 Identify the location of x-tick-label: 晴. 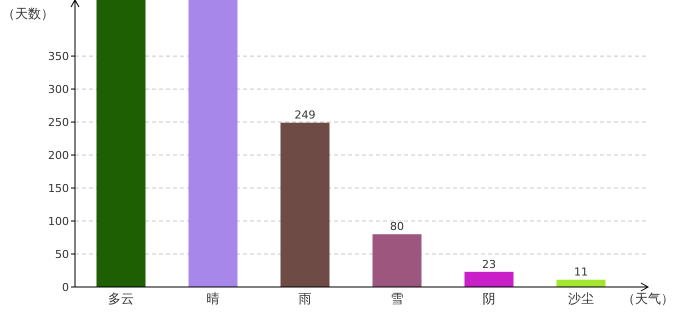
(213, 299).